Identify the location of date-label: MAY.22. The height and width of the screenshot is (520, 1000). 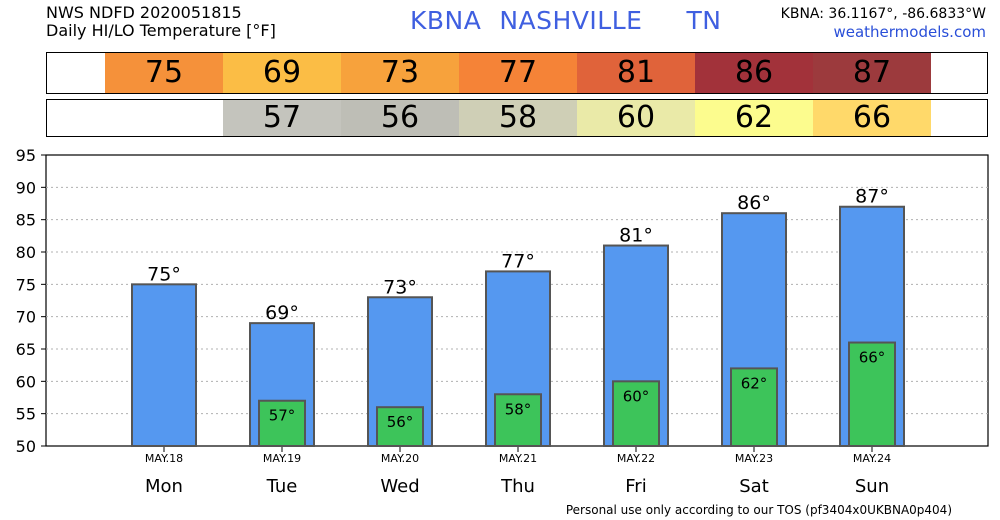
(636, 458).